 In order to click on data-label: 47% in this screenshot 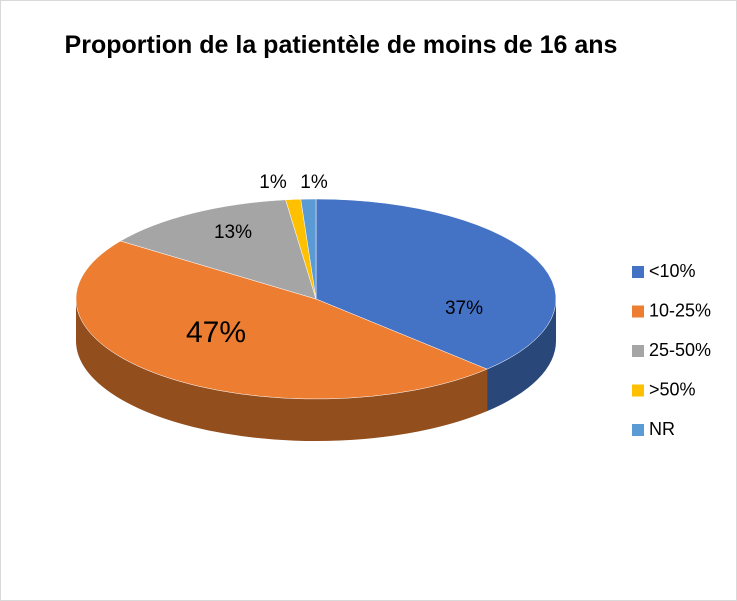, I will do `click(216, 332)`.